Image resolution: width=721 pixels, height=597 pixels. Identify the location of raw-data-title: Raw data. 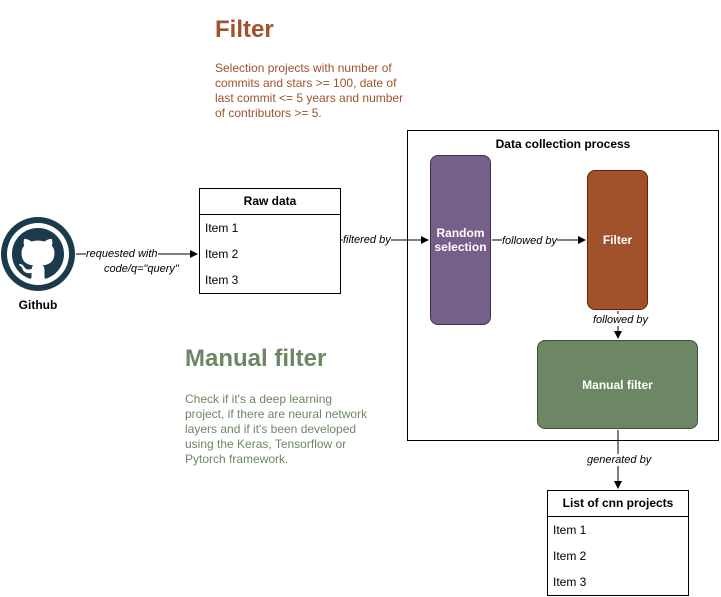
(270, 202).